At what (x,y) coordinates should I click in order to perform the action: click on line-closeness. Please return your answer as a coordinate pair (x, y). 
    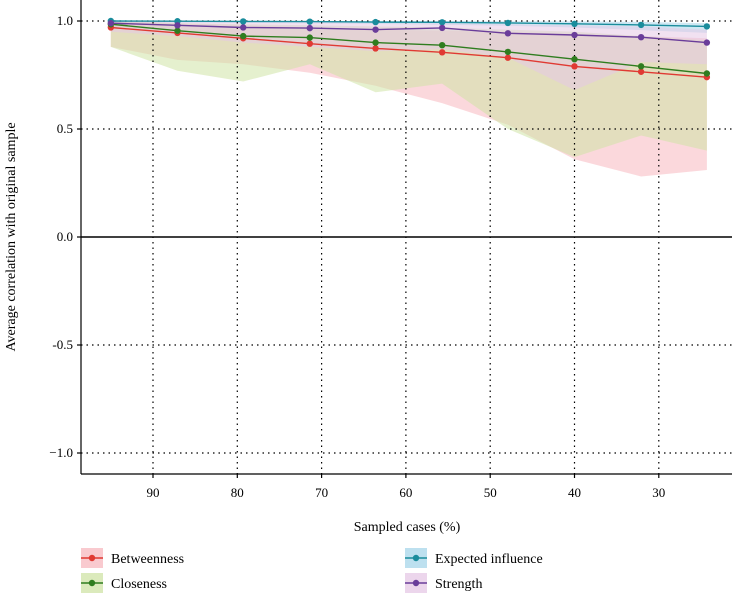
    Looking at the image, I should click on (408, 49).